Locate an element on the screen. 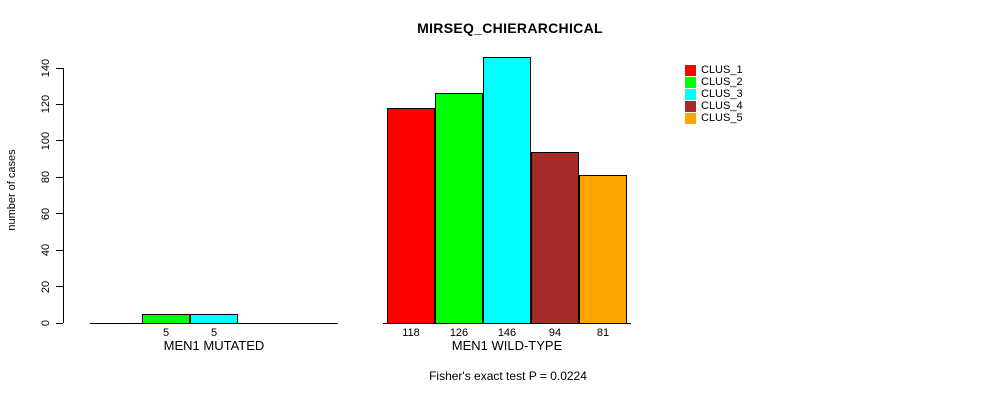  y-axis-line is located at coordinates (63, 195).